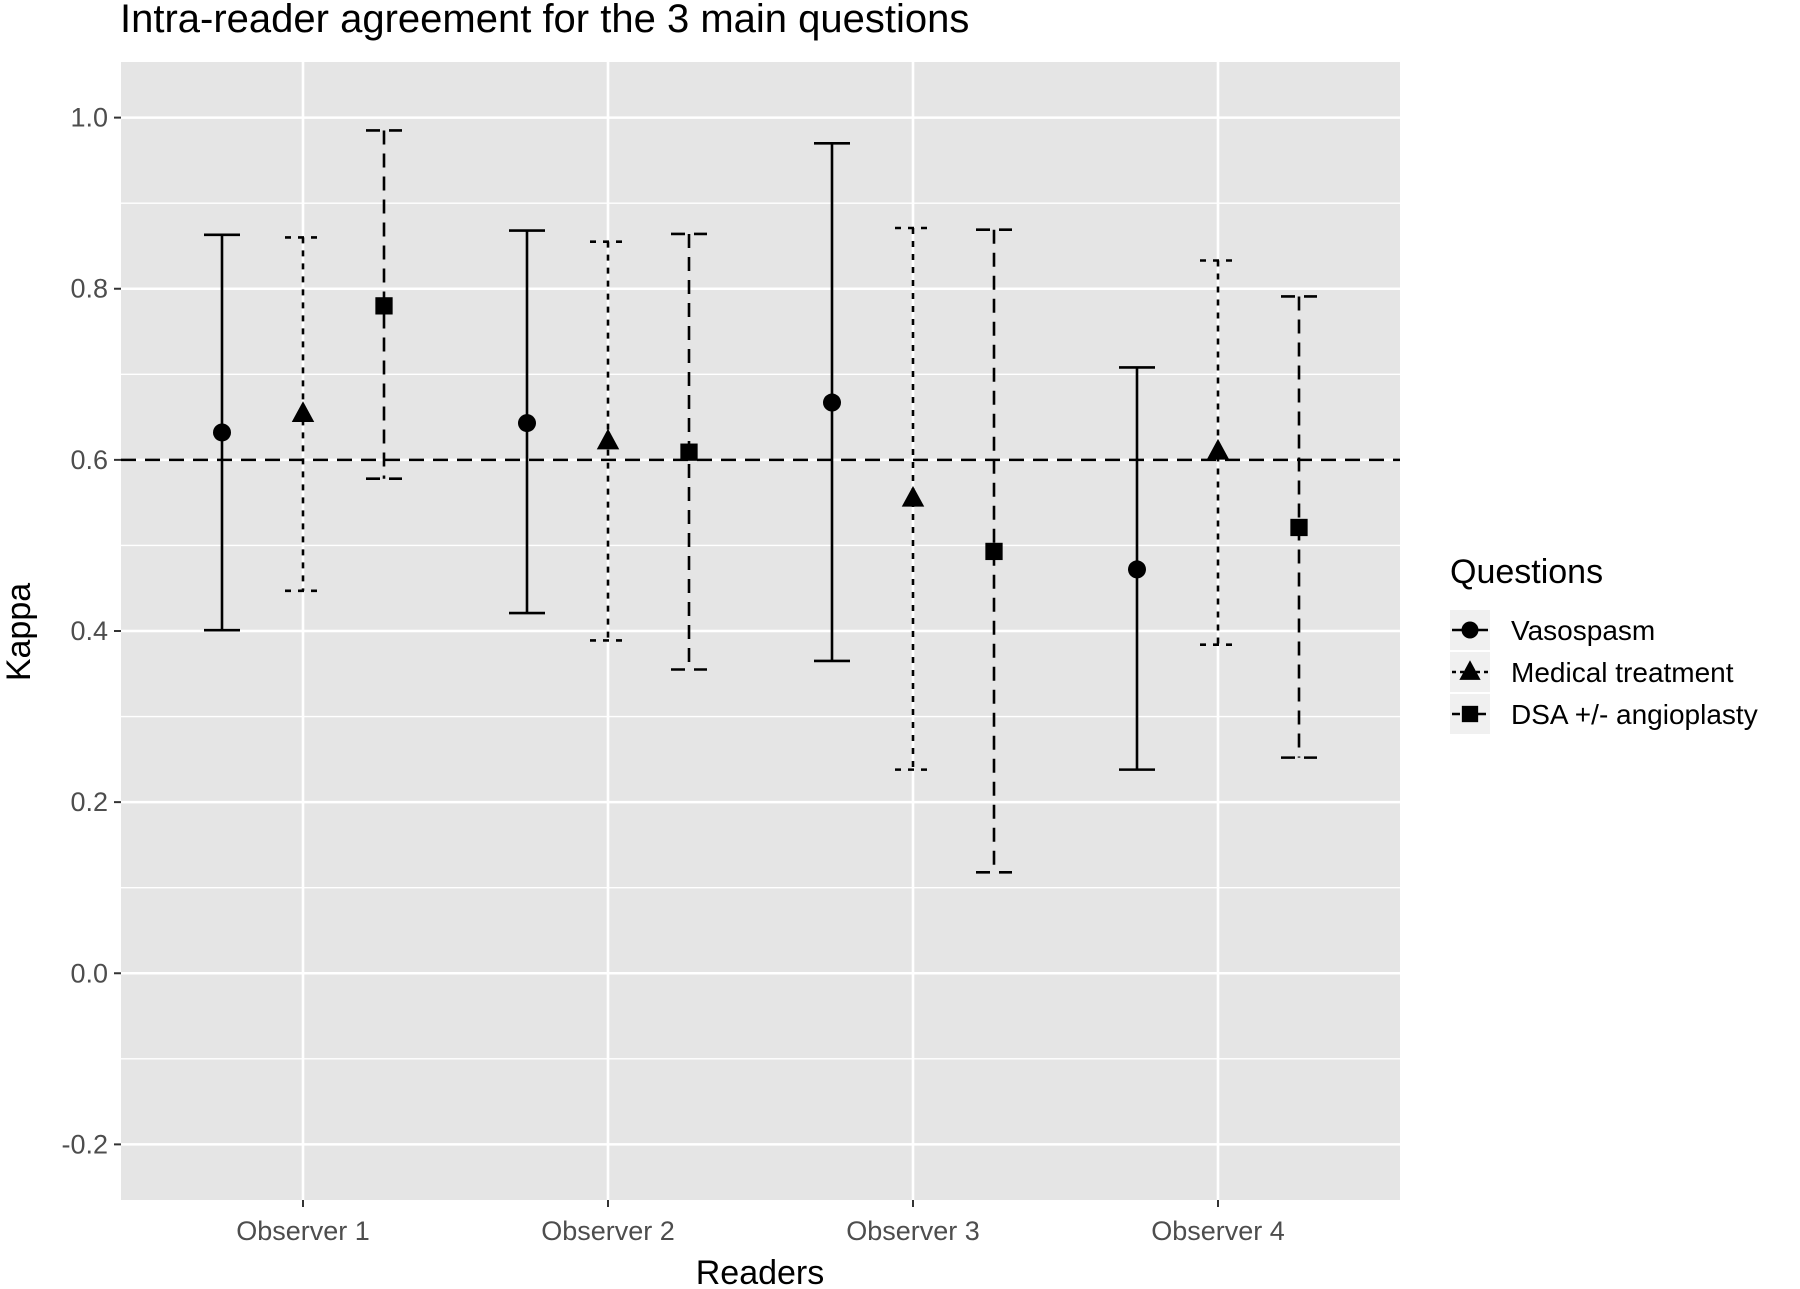 The height and width of the screenshot is (1289, 1800). I want to click on y-tick-label: 0.0, so click(89, 973).